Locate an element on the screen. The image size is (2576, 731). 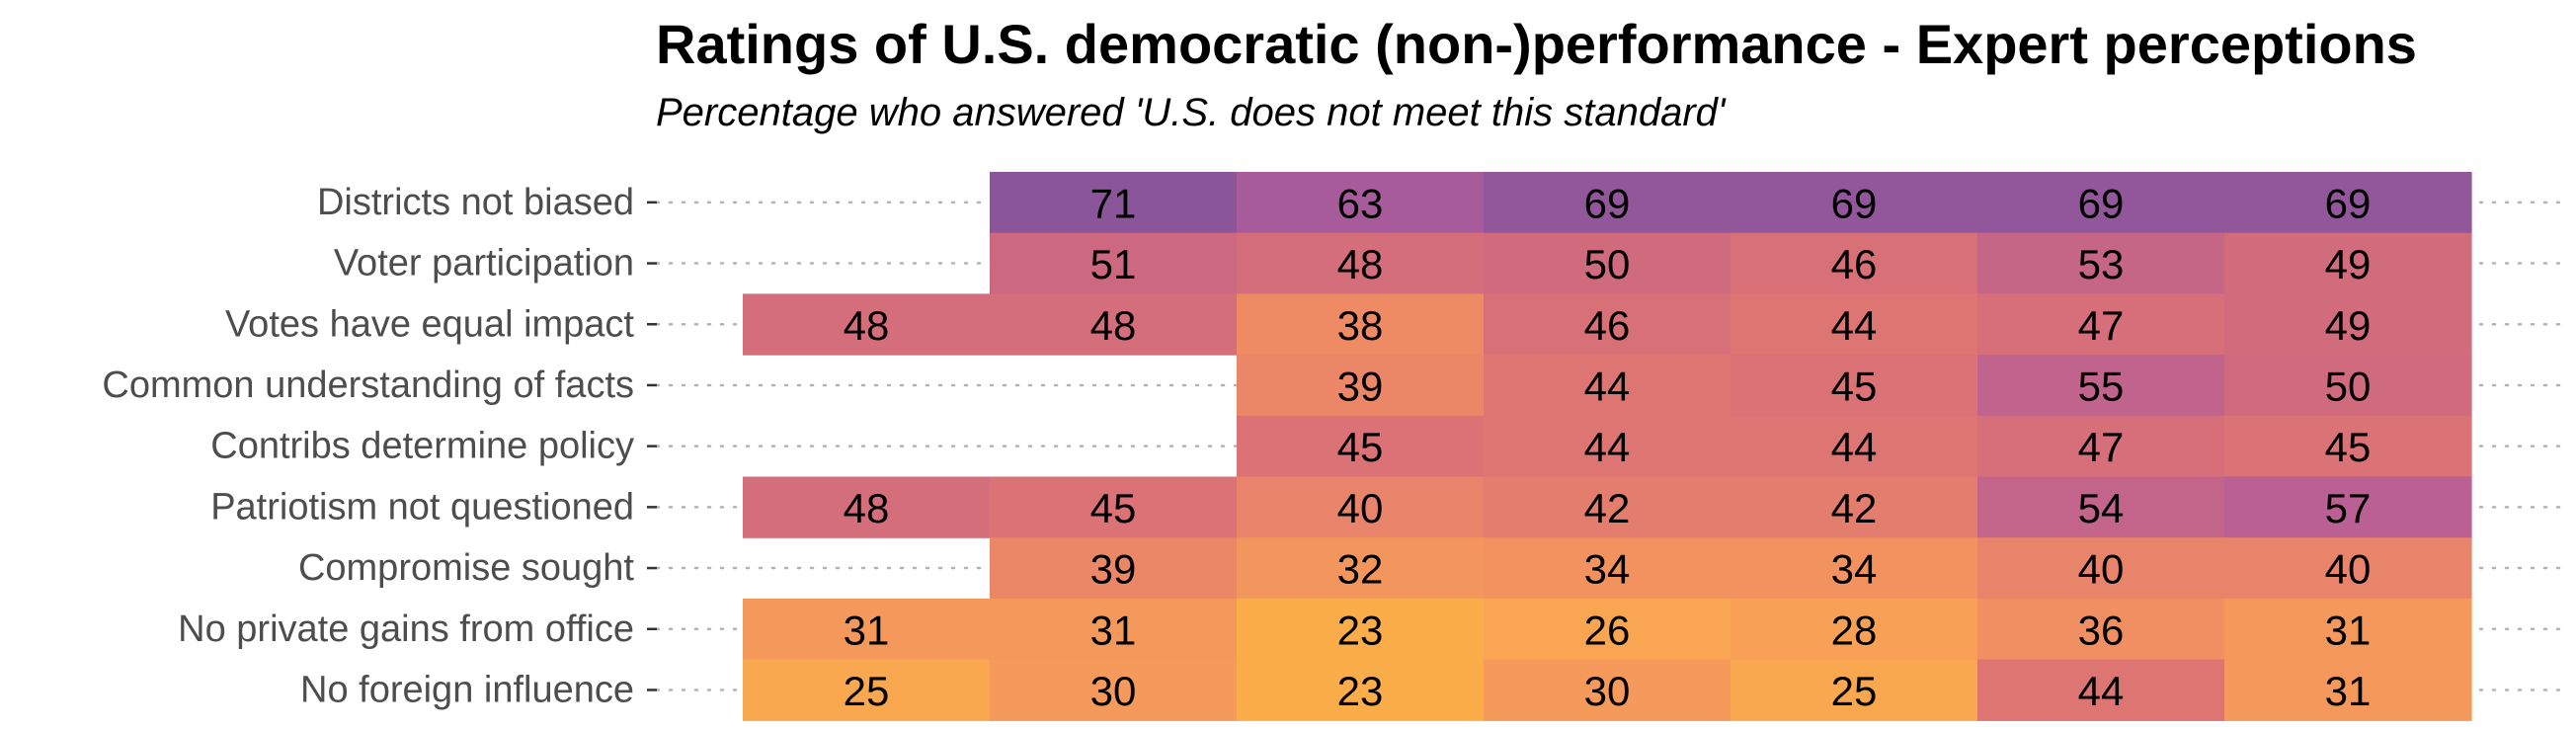
cell-value-label: 71 is located at coordinates (1113, 203).